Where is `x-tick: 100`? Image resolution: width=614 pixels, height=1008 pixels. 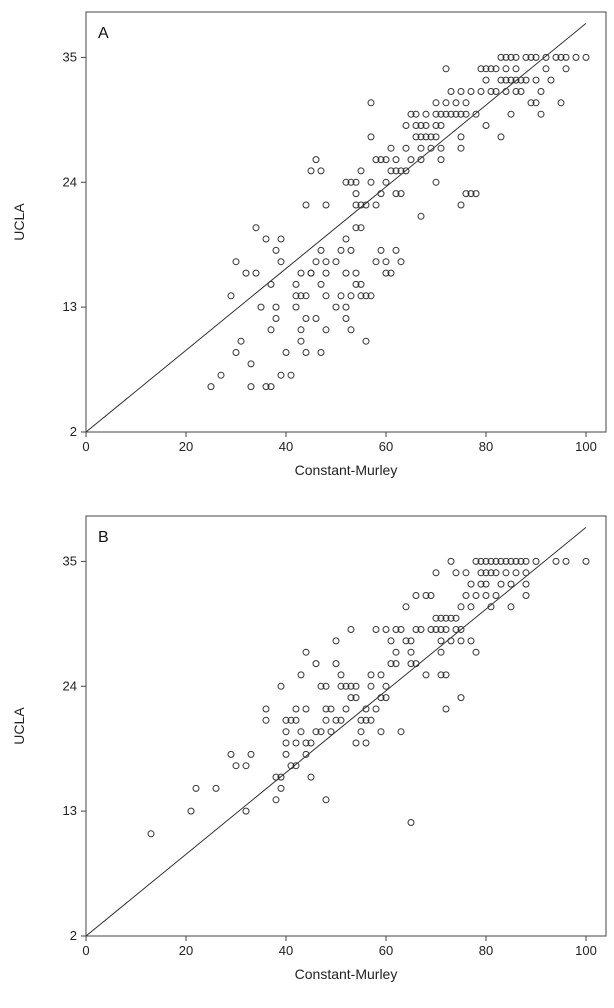
x-tick: 100 is located at coordinates (586, 443).